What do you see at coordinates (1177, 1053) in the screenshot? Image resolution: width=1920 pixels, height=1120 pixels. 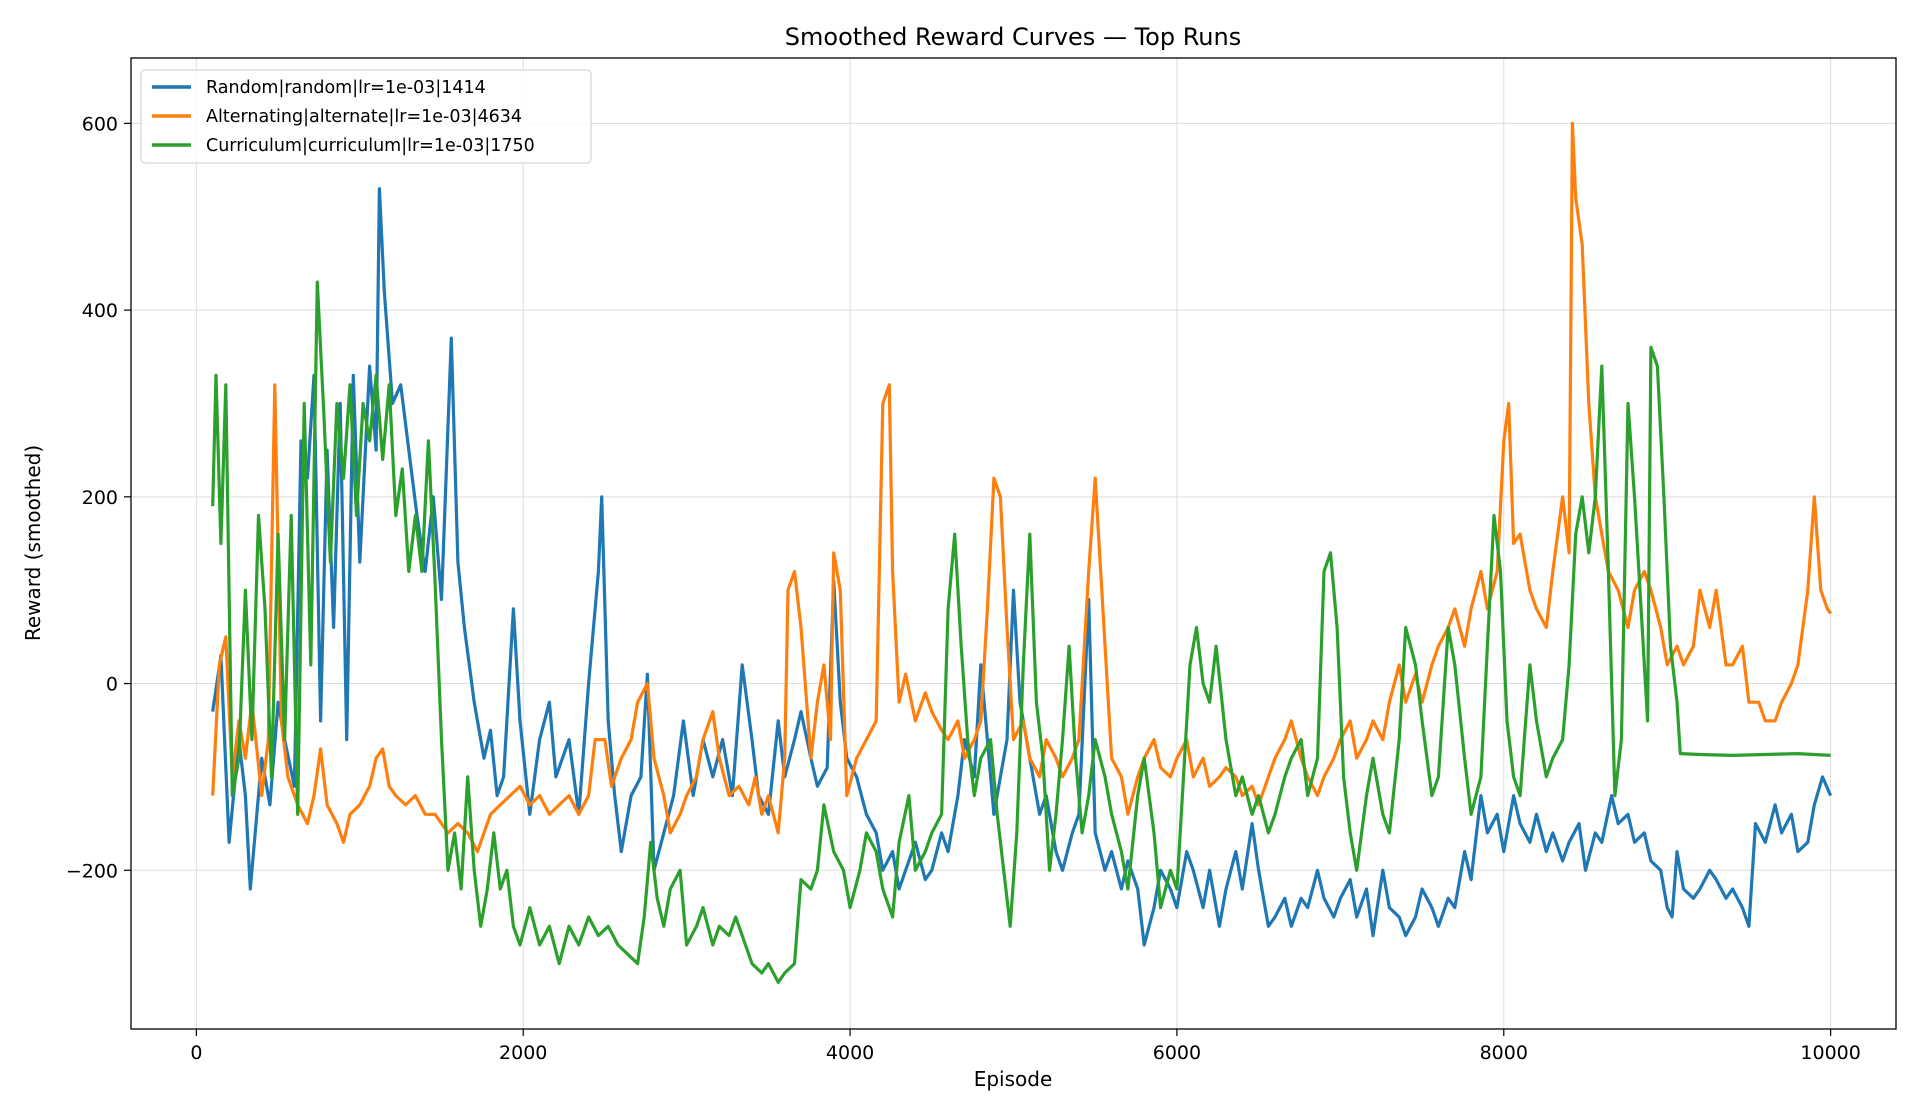 I see `x-tick-label: 6000` at bounding box center [1177, 1053].